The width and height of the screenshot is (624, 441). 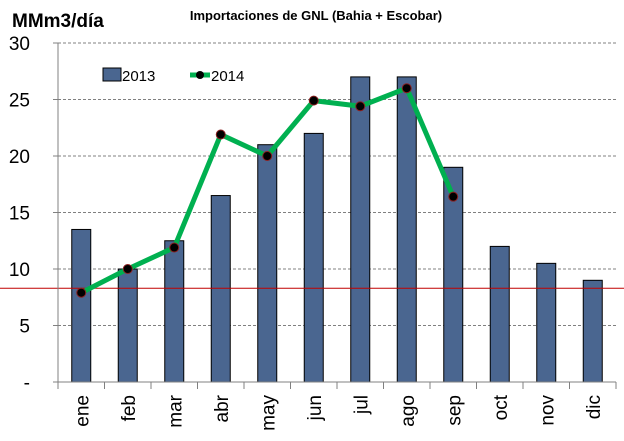 What do you see at coordinates (316, 15) in the screenshot?
I see `chart-title: Importaciones de GNL (Bahia + Escobar)` at bounding box center [316, 15].